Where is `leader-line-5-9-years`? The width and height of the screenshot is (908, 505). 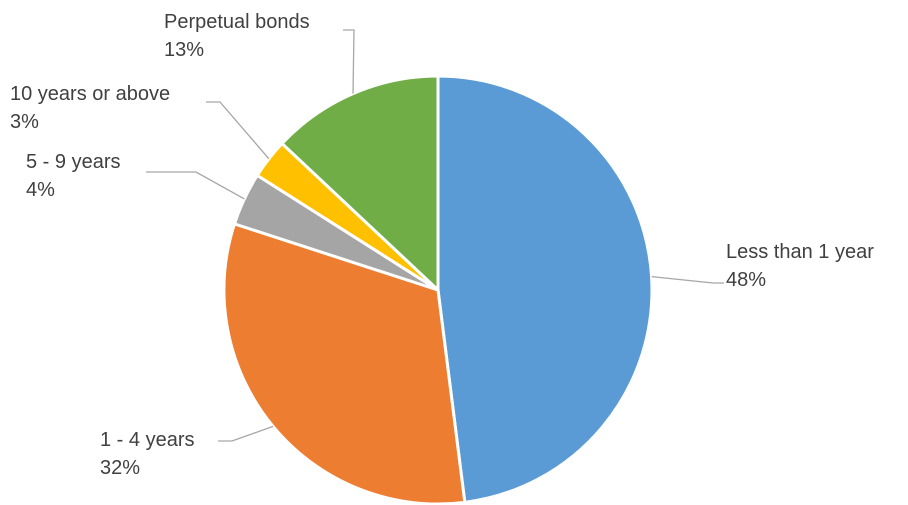
leader-line-5-9-years is located at coordinates (195, 185).